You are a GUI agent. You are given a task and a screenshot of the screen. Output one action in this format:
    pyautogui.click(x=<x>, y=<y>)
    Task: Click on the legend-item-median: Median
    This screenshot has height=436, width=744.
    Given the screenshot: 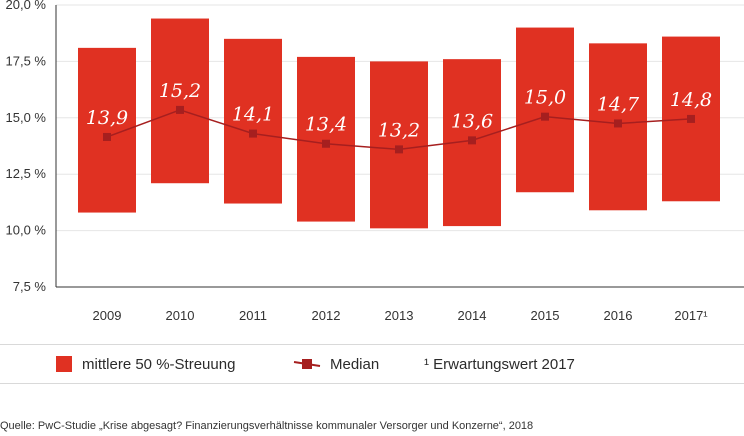 What is the action you would take?
    pyautogui.click(x=335, y=364)
    